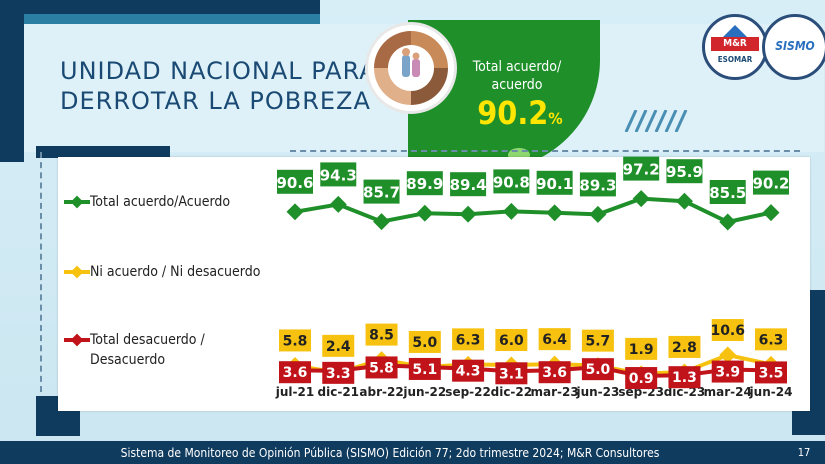  Describe the element at coordinates (468, 392) in the screenshot. I see `x-tick-label: sep-22` at that location.